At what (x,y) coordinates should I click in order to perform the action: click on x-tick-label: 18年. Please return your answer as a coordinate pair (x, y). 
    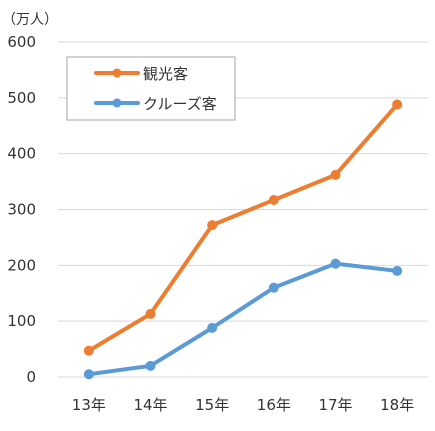
    Looking at the image, I should click on (397, 405).